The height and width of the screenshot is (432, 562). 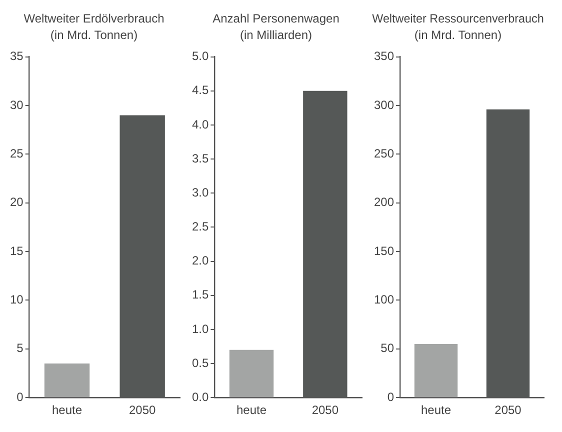 What do you see at coordinates (200, 90) in the screenshot?
I see `y-tick-label: 4.5` at bounding box center [200, 90].